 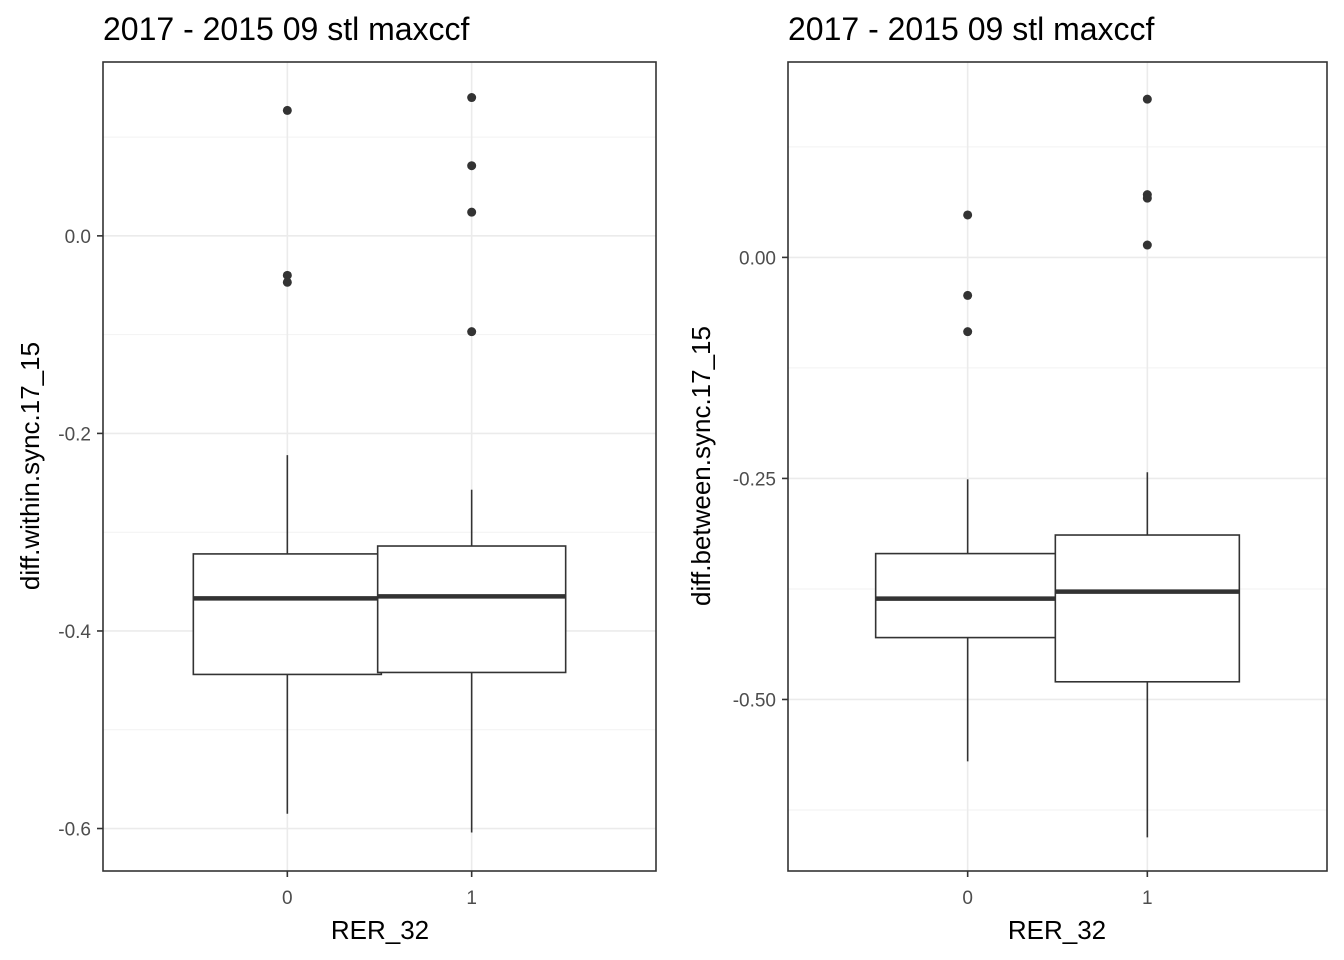 What do you see at coordinates (754, 479) in the screenshot?
I see `y-tick-label: -0.25` at bounding box center [754, 479].